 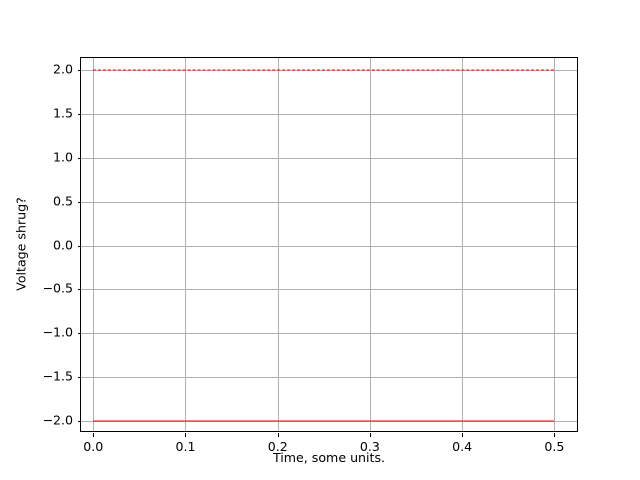 What do you see at coordinates (63, 69) in the screenshot?
I see `y-tick-label: 2.0` at bounding box center [63, 69].